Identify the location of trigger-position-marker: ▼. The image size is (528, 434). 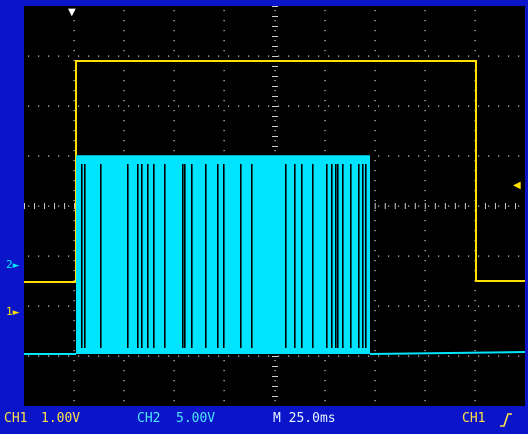
(72, 13).